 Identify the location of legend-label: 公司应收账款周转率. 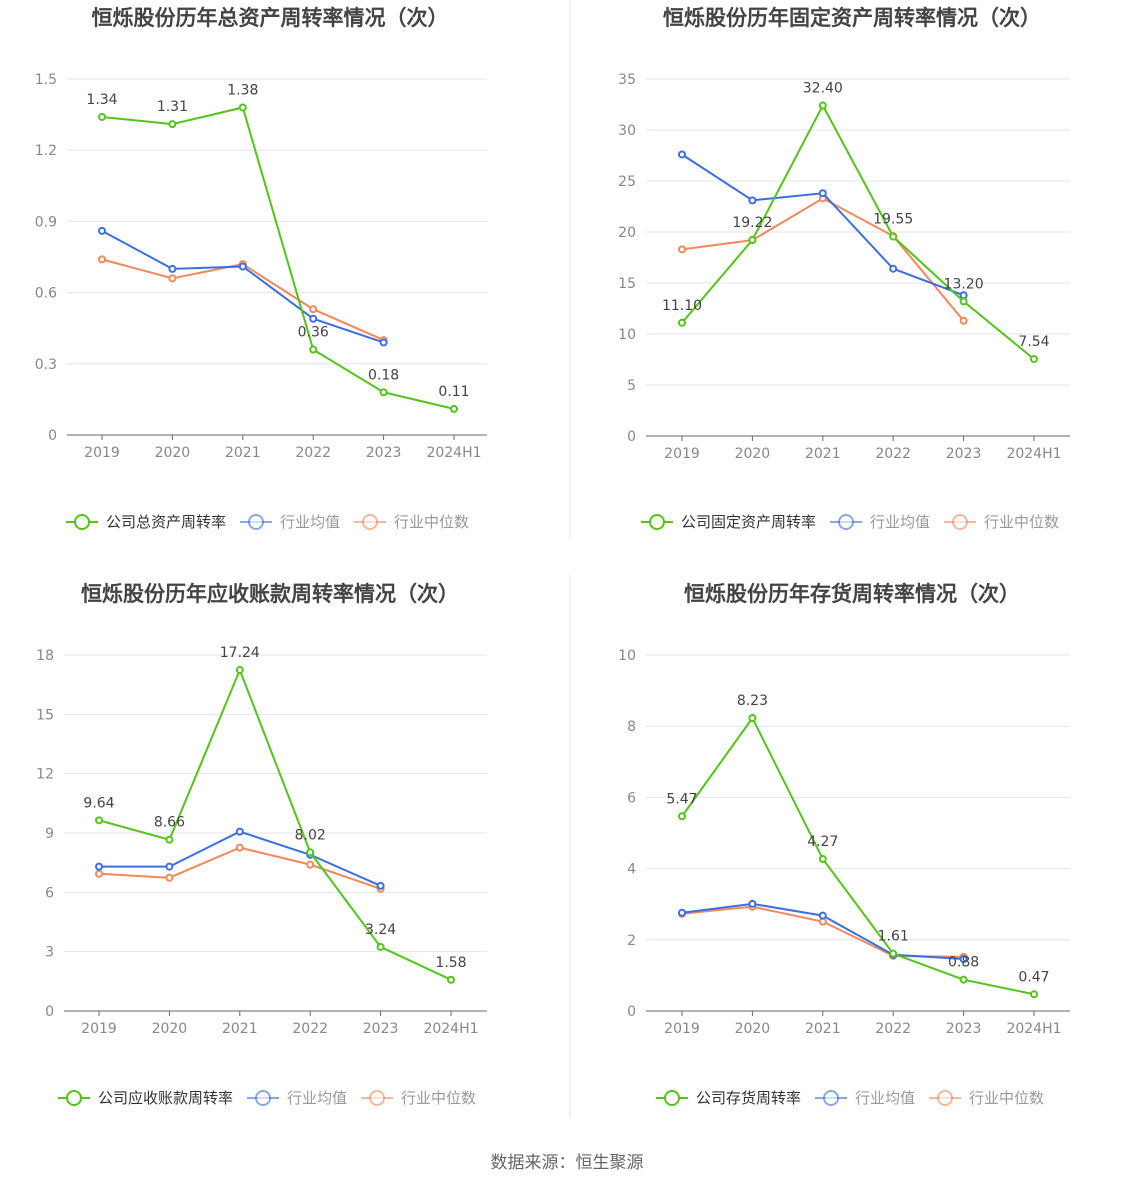
(165, 1098).